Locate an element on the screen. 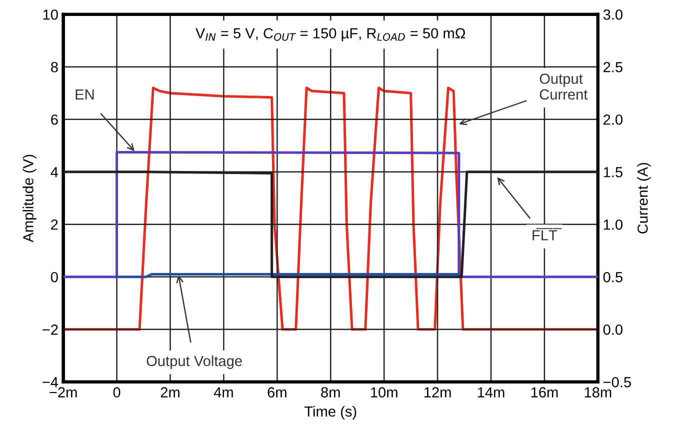  y2-tick-label: 0.0 is located at coordinates (612, 329).